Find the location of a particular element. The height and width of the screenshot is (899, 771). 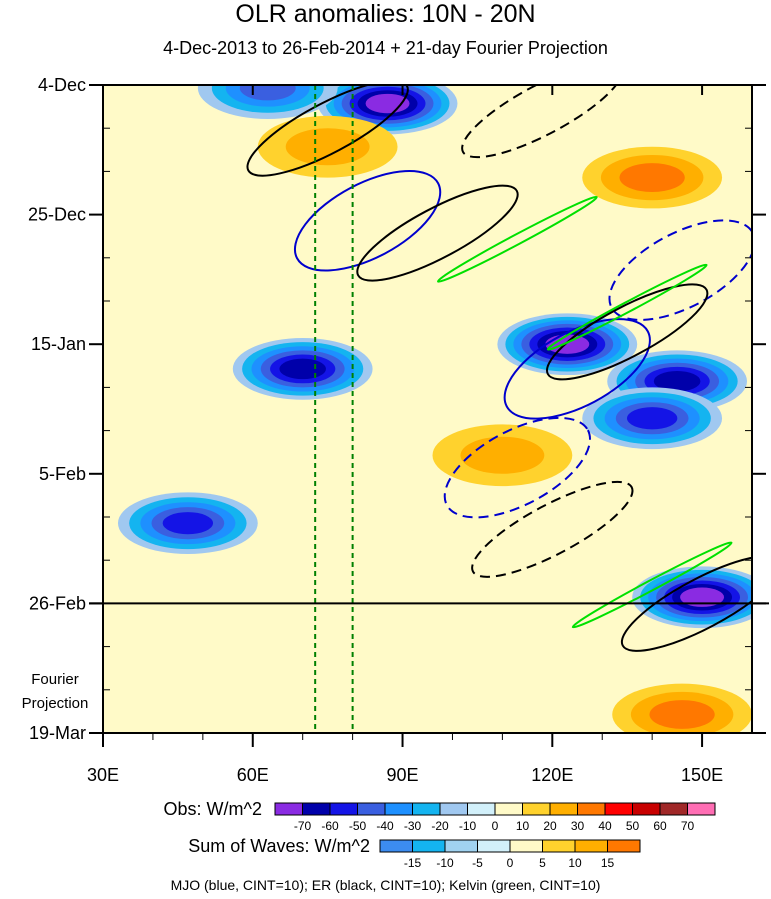

chart-title: OLR anomalies: 10N - 20N is located at coordinates (385, 14).